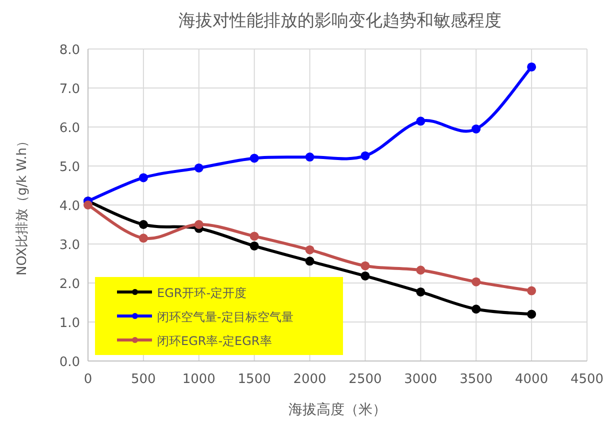  What do you see at coordinates (69, 89) in the screenshot?
I see `y-tick-label: 7.0` at bounding box center [69, 89].